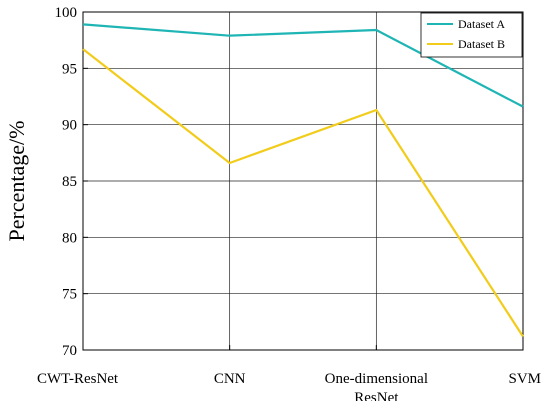 This screenshot has height=401, width=550. Describe the element at coordinates (69, 69) in the screenshot. I see `y-tick-label: 95` at that location.